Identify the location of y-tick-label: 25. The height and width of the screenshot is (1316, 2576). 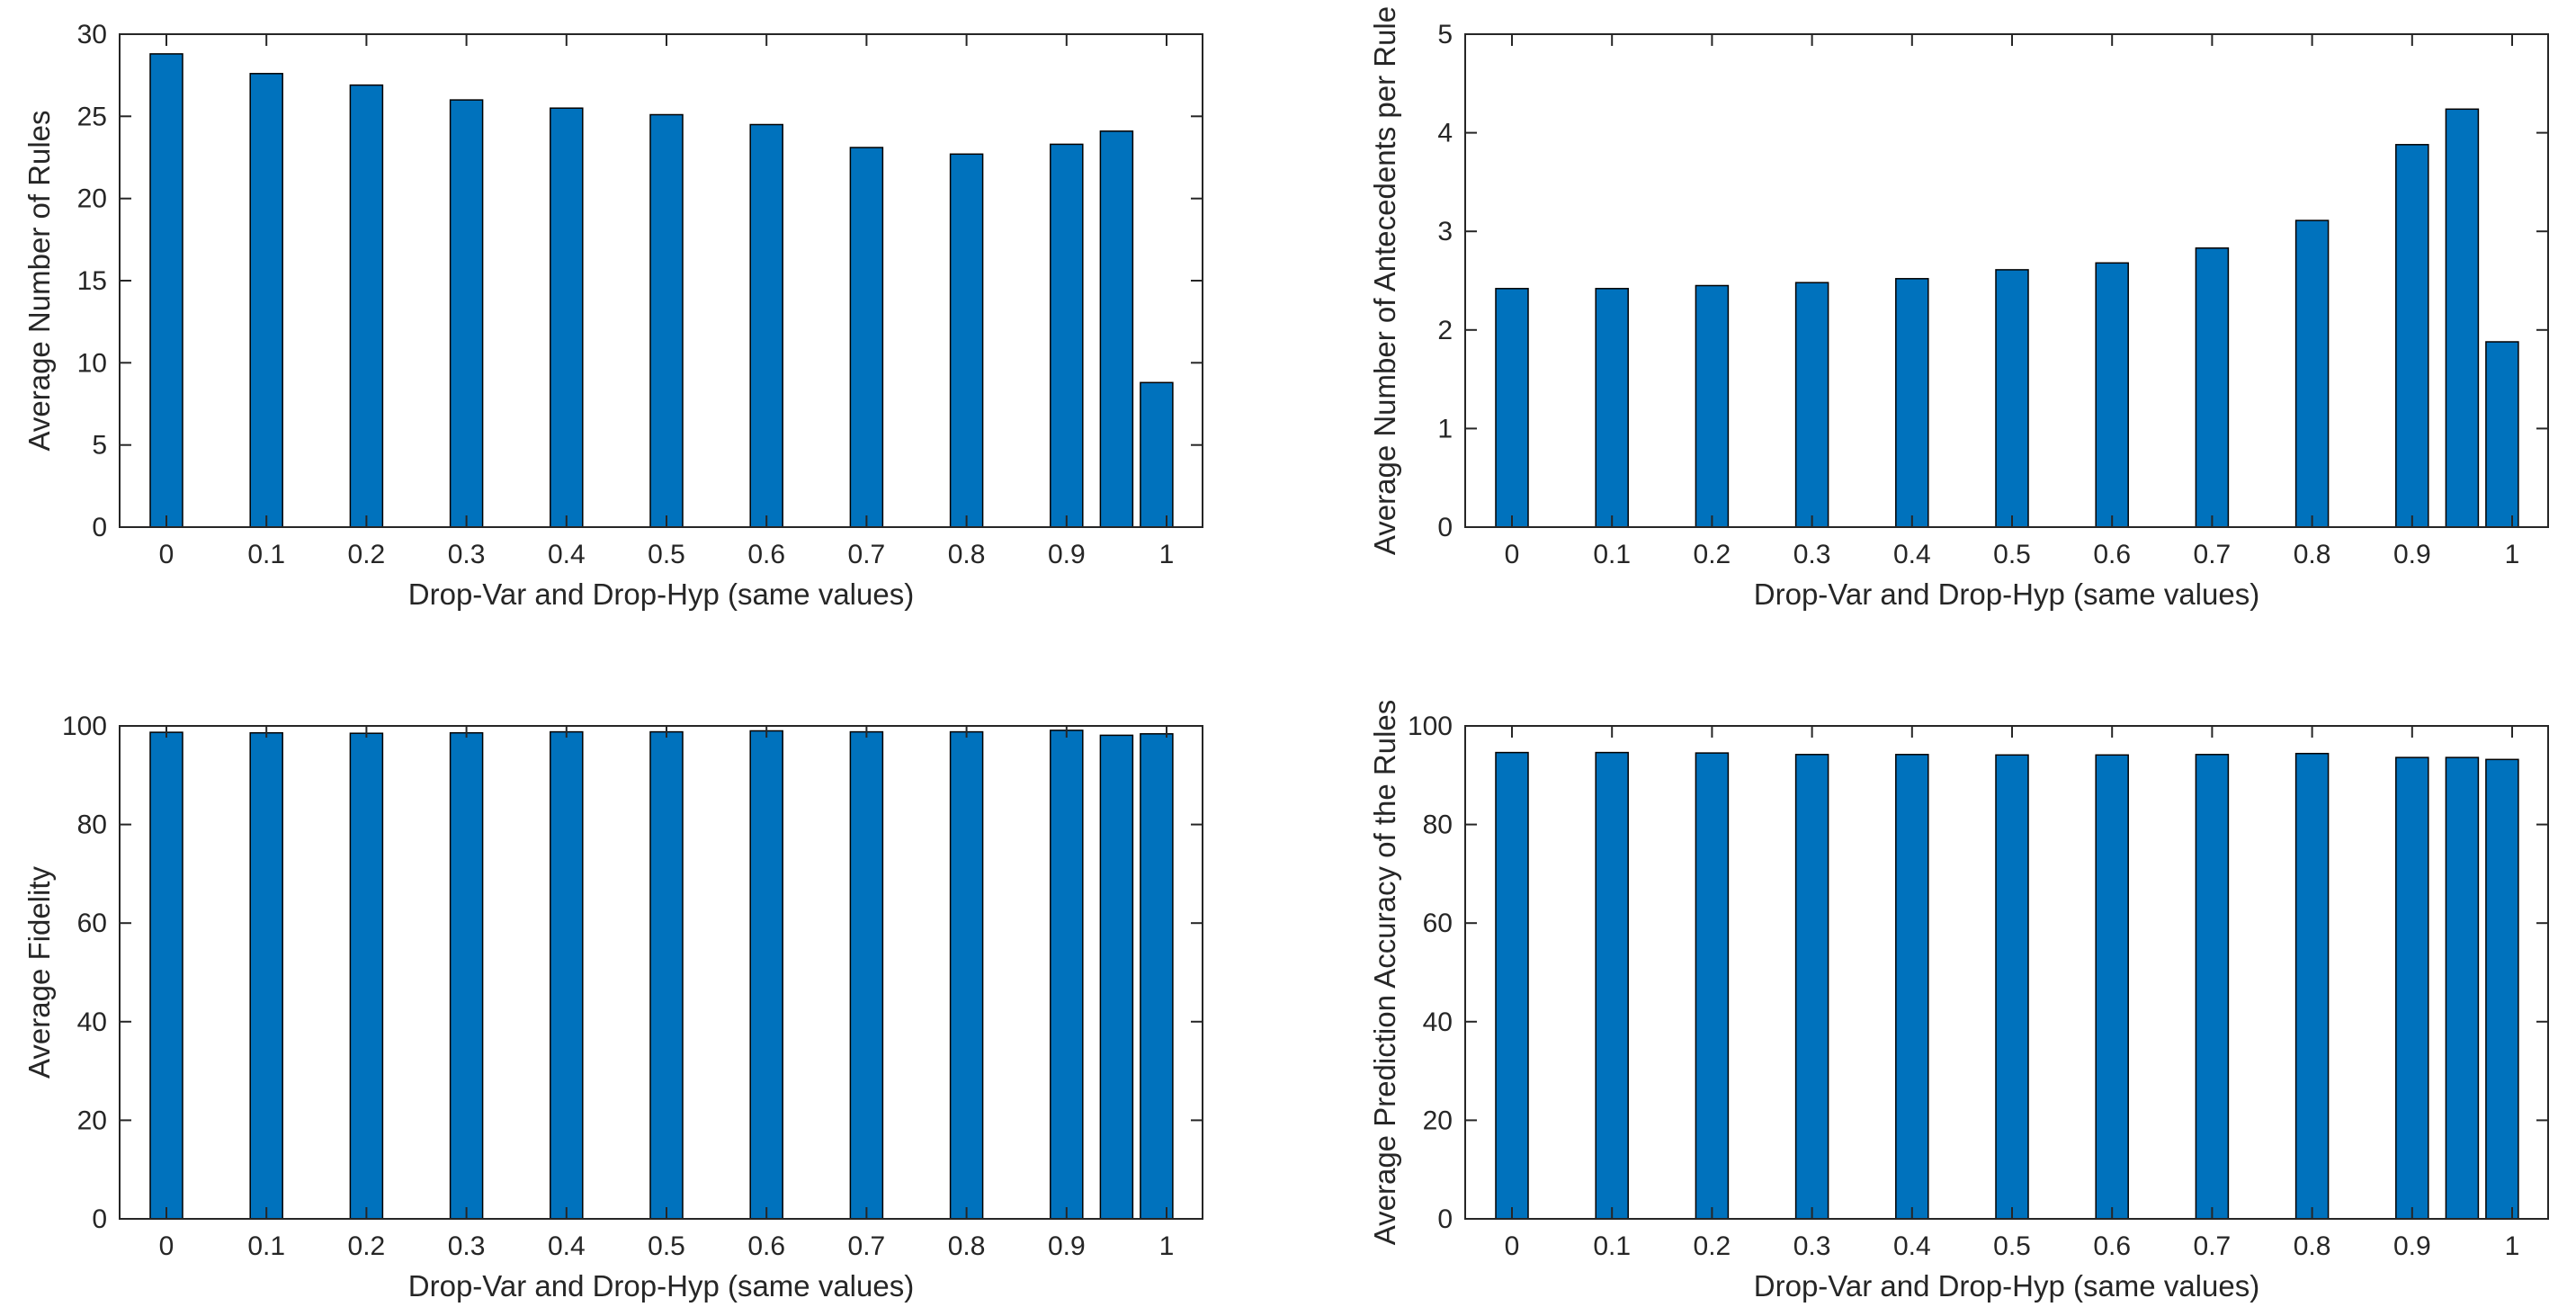
(92, 116).